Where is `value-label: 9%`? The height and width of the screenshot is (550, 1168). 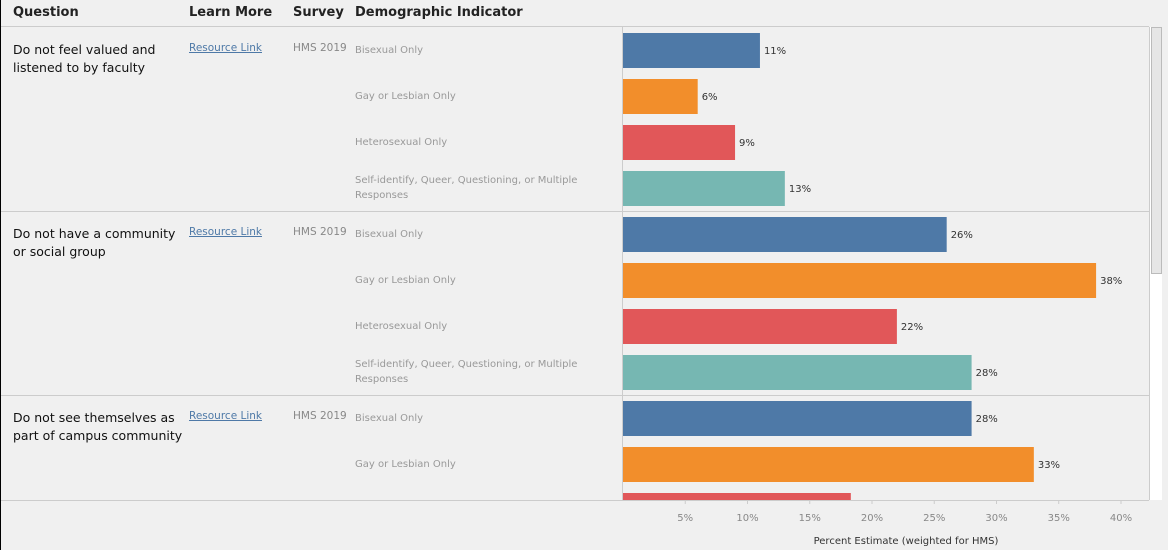 value-label: 9% is located at coordinates (747, 143).